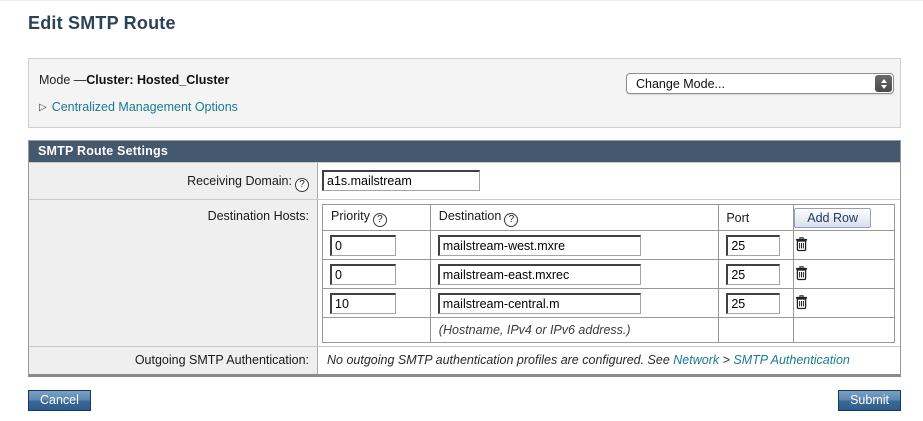  I want to click on mode-label: Mode —, so click(63, 80).